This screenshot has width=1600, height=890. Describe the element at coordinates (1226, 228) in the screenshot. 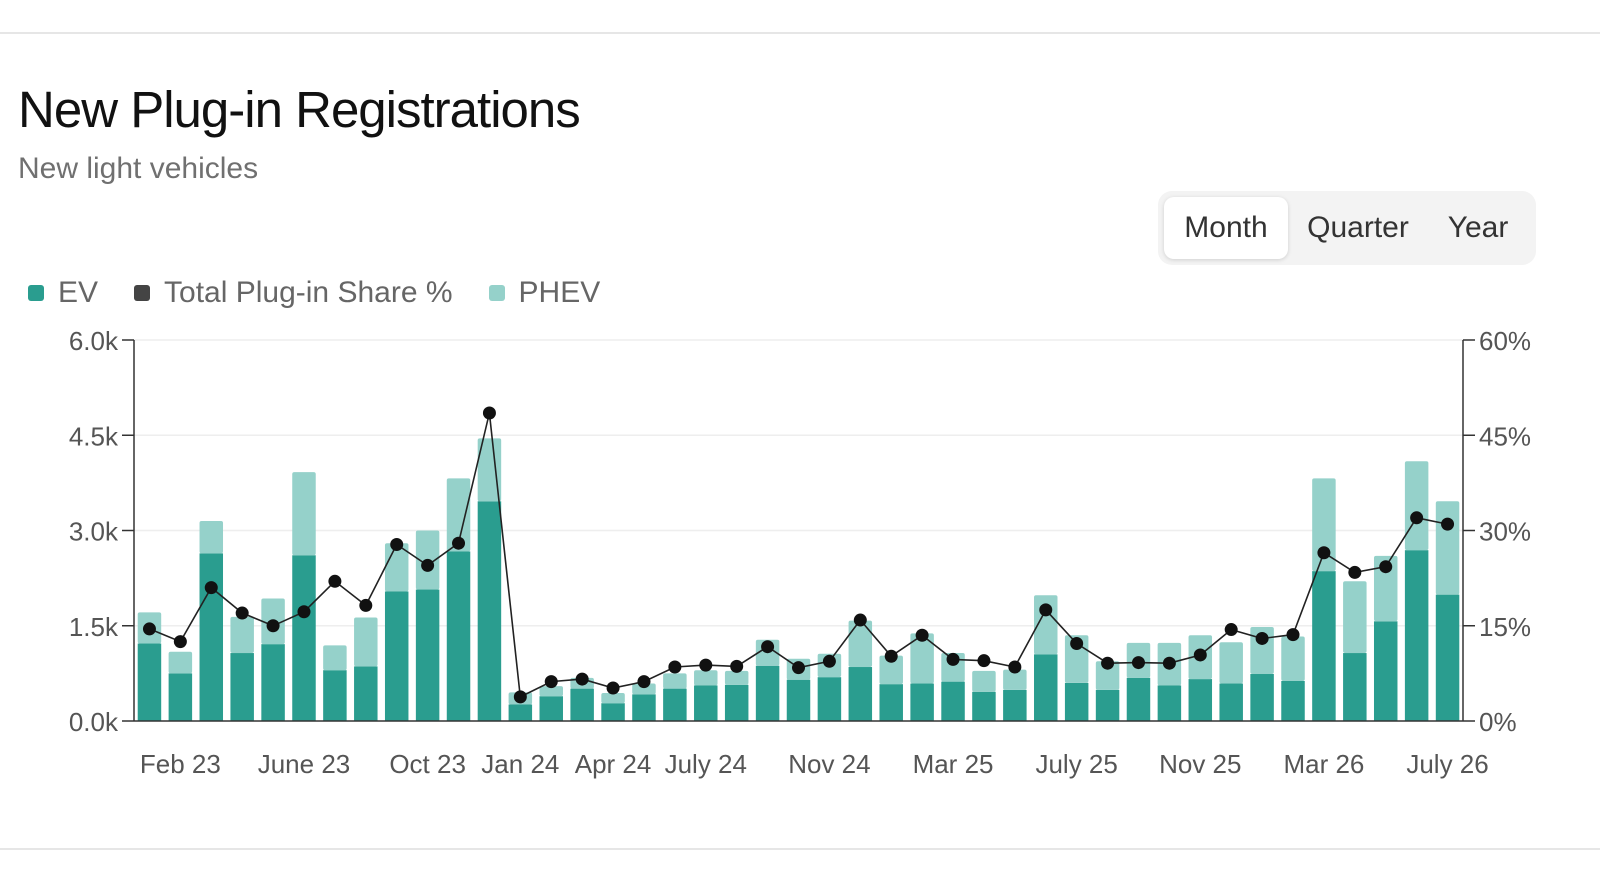

I see `period-month-button: Month` at that location.